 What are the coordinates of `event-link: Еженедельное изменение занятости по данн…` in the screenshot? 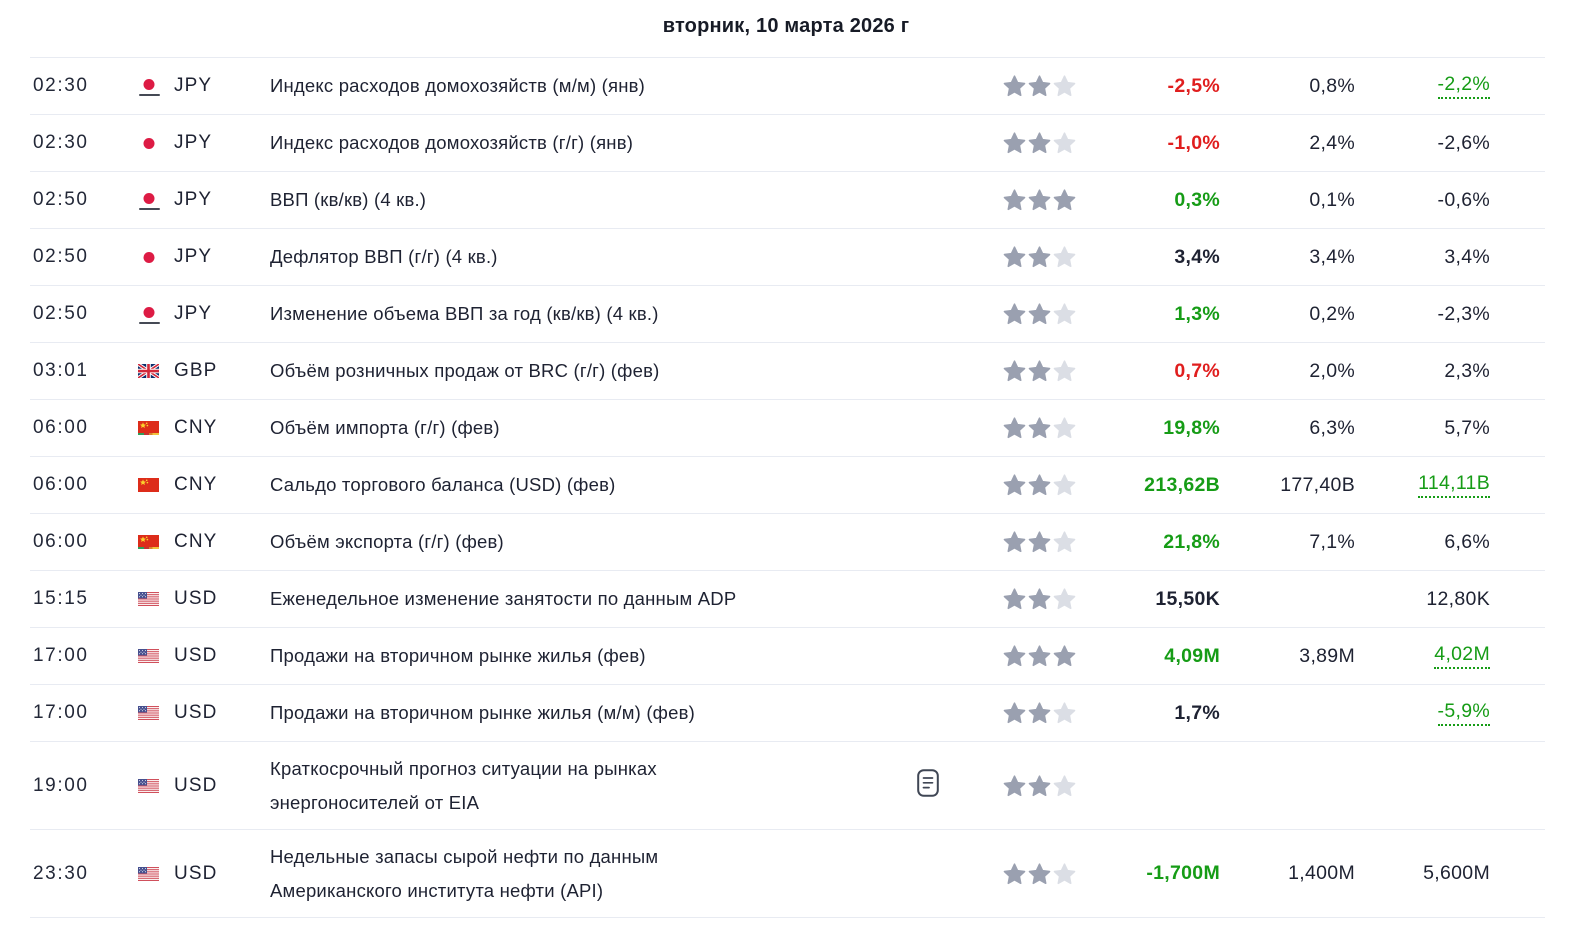 It's located at (593, 598).